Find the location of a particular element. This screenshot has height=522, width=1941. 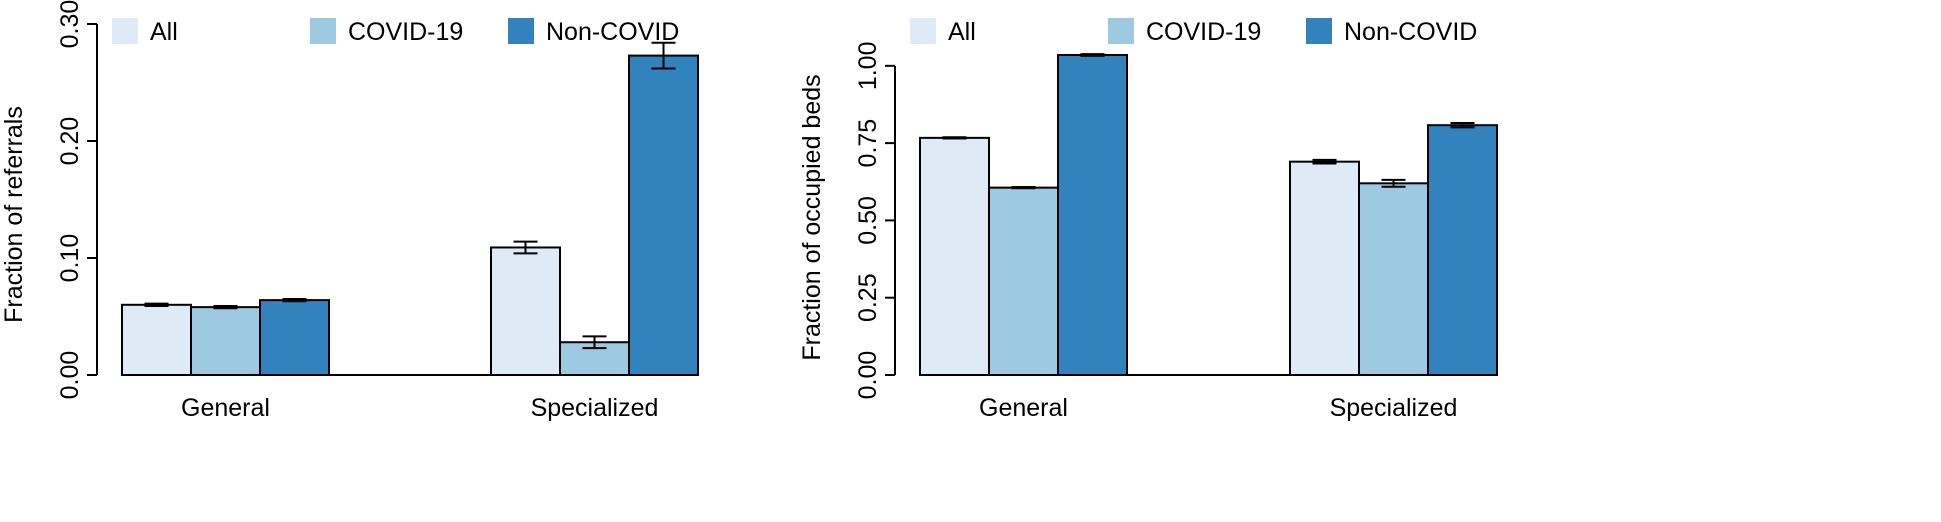

y-tick-label: 0.75 is located at coordinates (868, 143).